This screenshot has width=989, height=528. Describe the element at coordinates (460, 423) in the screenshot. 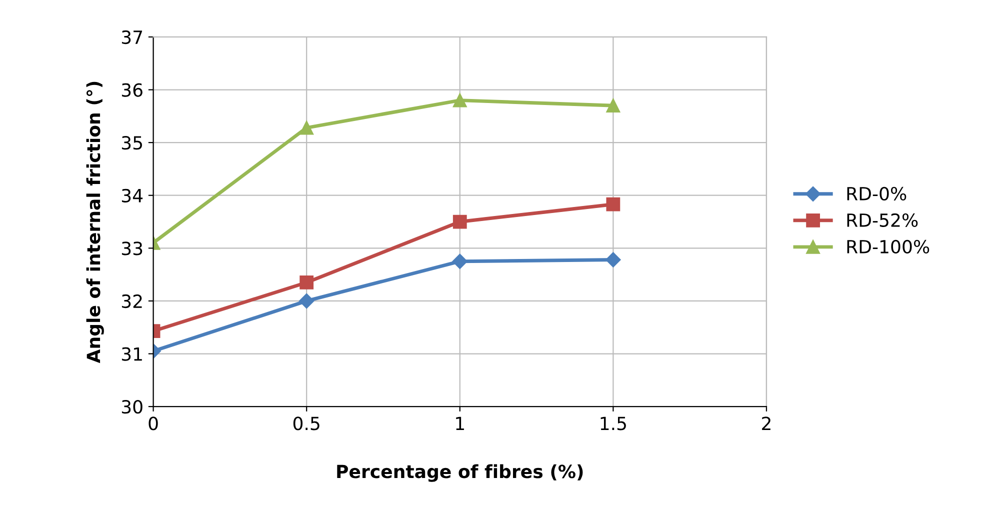

I see `x-tick-label: 1` at that location.